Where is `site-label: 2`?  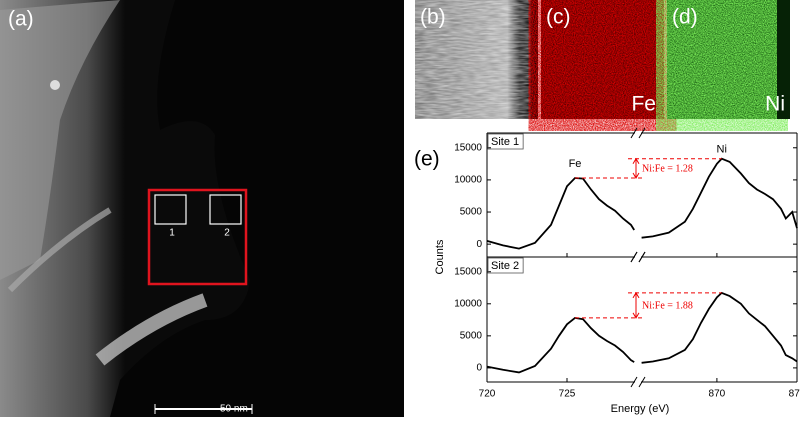
site-label: 2 is located at coordinates (227, 233).